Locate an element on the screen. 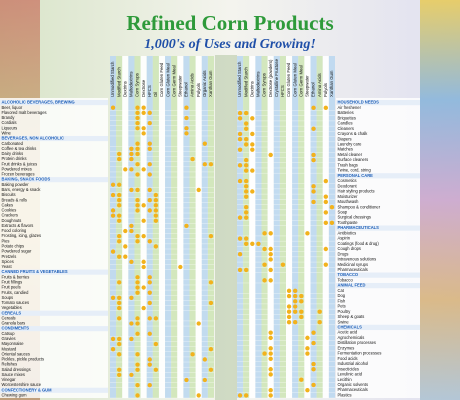 The image size is (460, 400). column-header: Corn Syrups is located at coordinates (264, 85).